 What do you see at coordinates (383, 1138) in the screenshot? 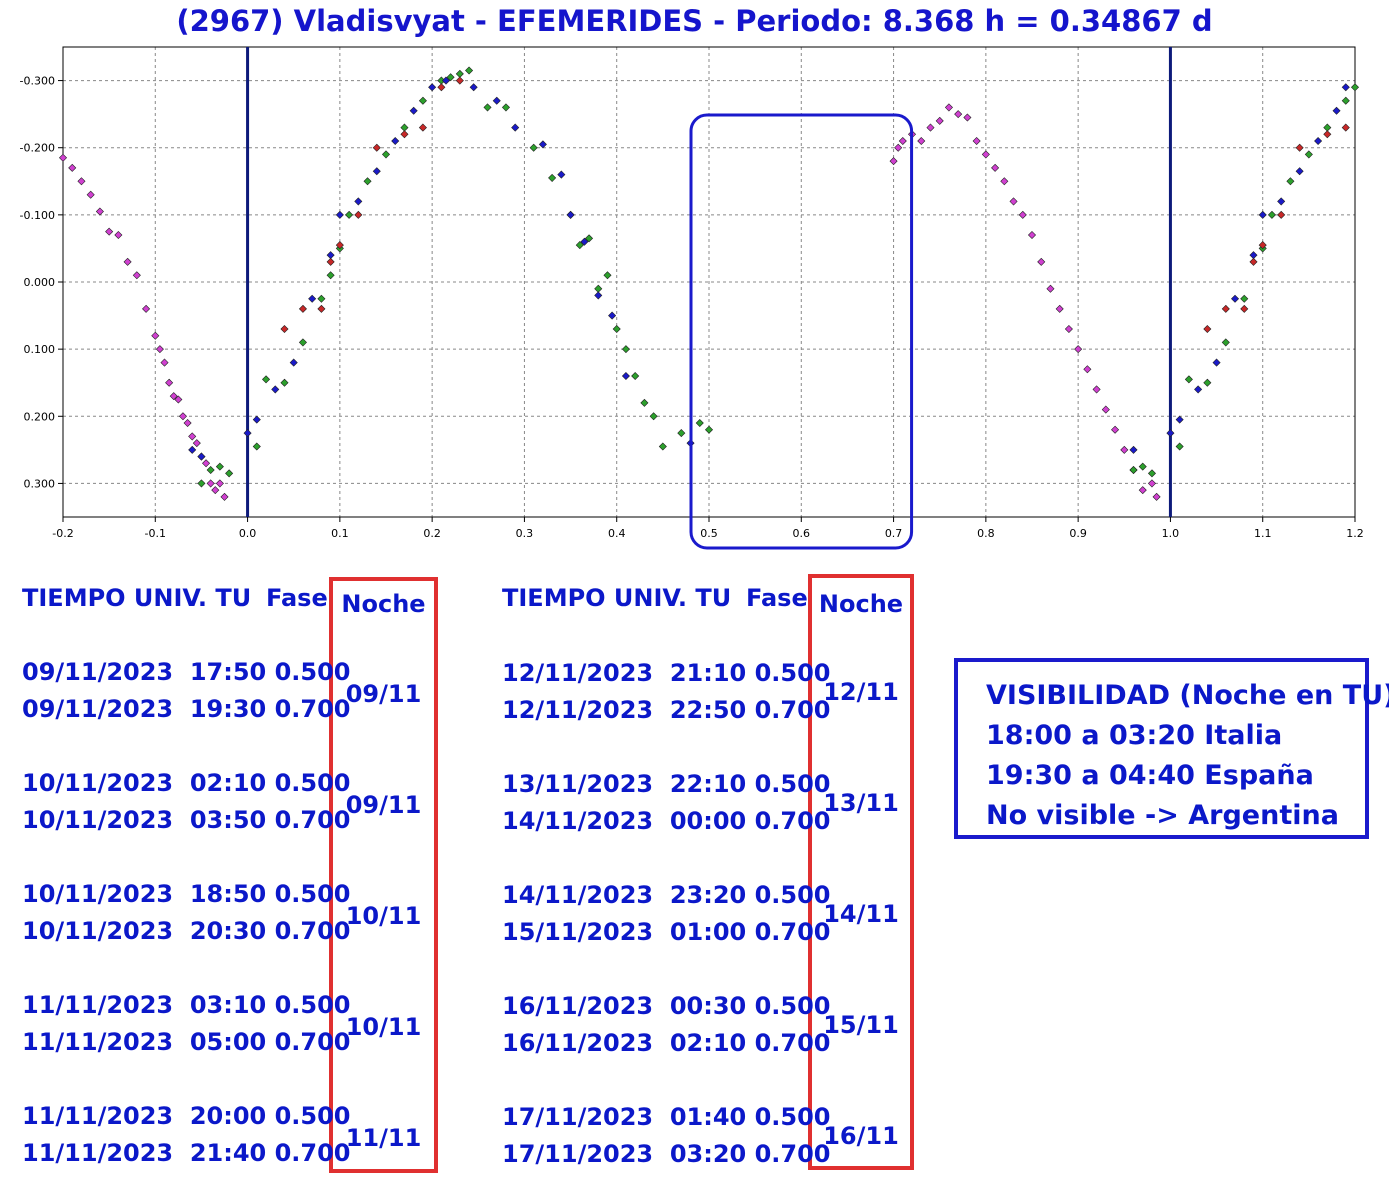
I see `table1-noche-value: 11/11` at bounding box center [383, 1138].